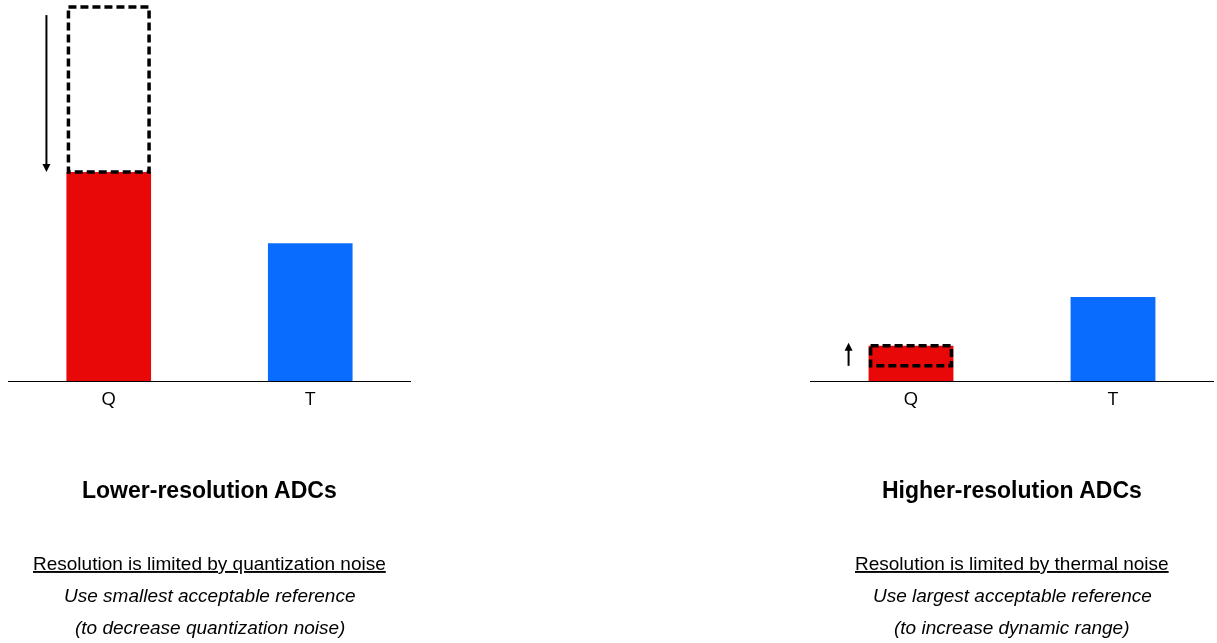 The height and width of the screenshot is (643, 1217). I want to click on text: (to decrease quantization noise), so click(210, 627).